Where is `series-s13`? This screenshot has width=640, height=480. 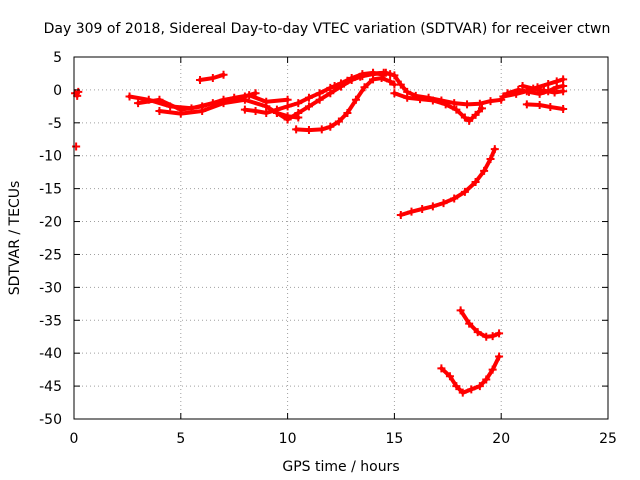 series-s13 is located at coordinates (480, 323).